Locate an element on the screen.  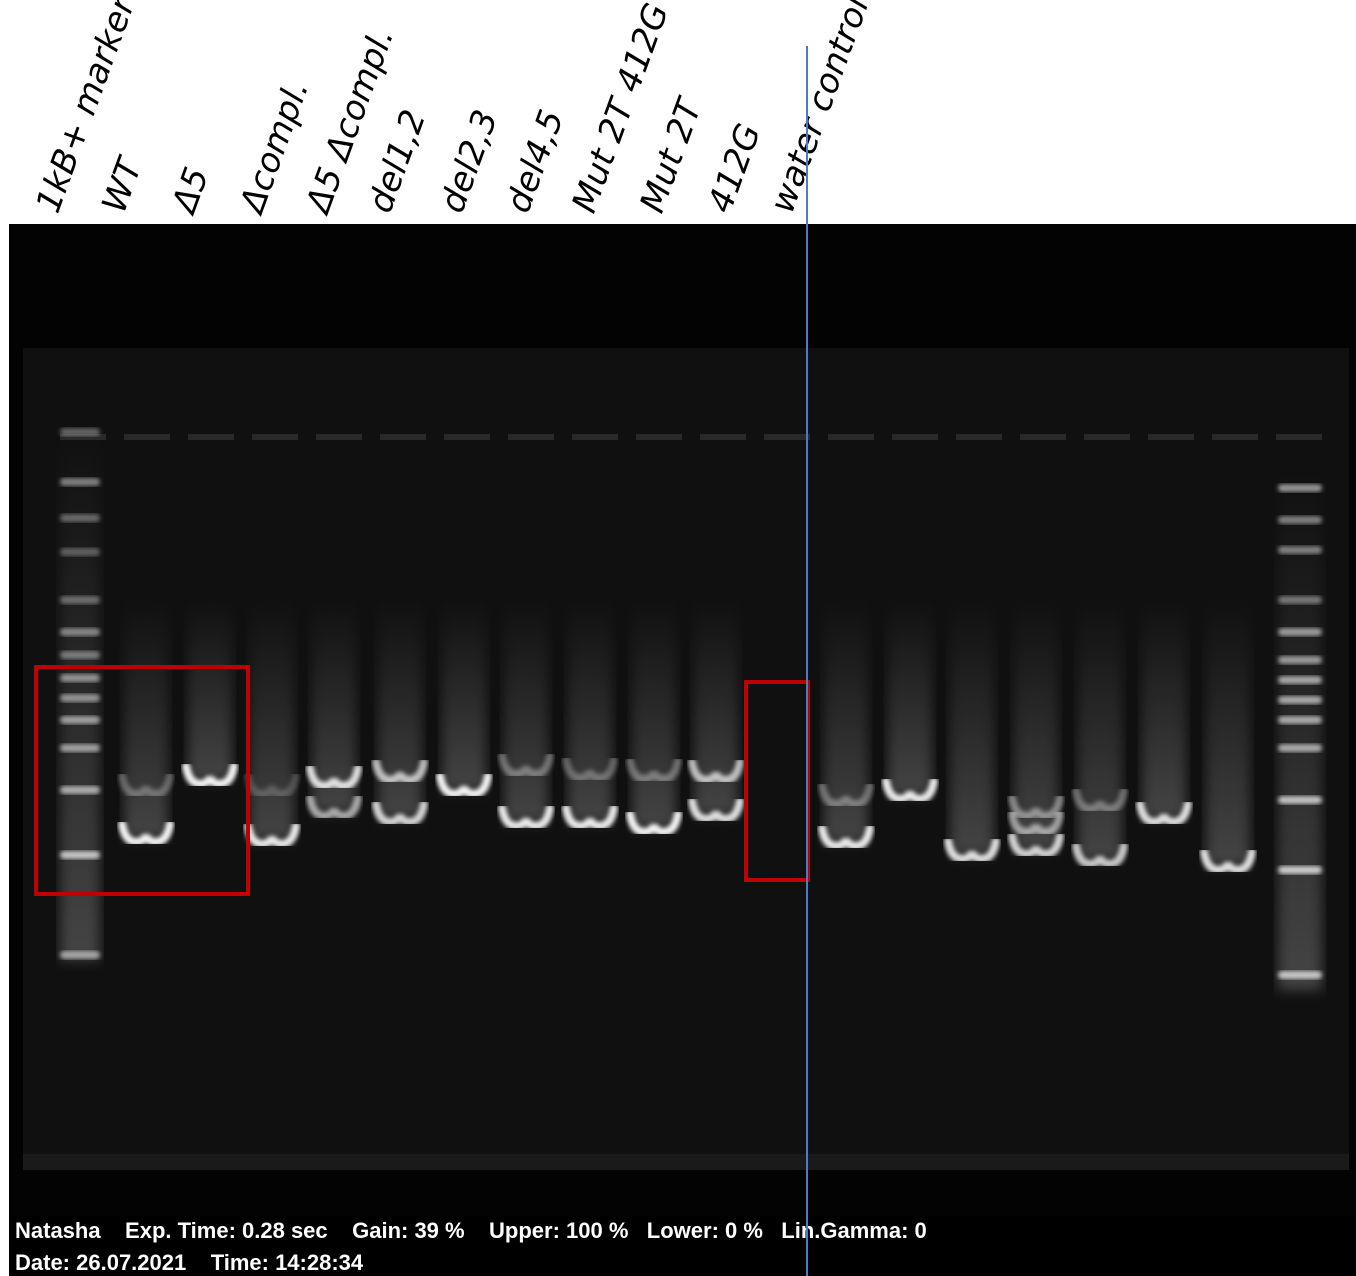
gain: Gain: 39 % is located at coordinates (408, 1230).